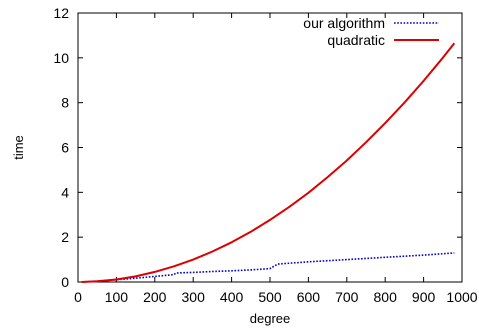 The width and height of the screenshot is (479, 329). Describe the element at coordinates (61, 58) in the screenshot. I see `y-tick-label: 10` at that location.